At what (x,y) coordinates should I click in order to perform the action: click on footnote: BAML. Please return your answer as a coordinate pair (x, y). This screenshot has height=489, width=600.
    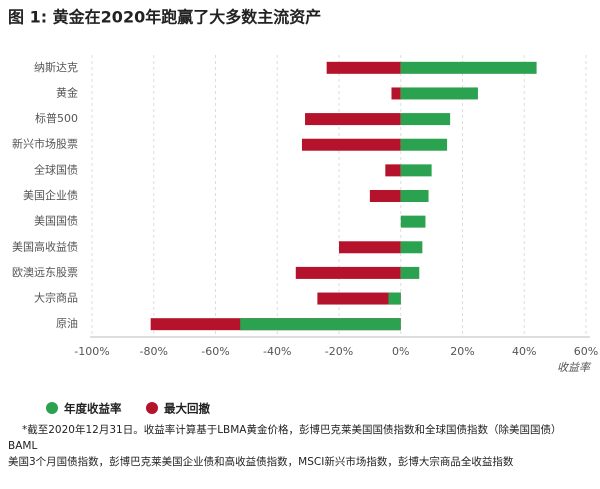
    Looking at the image, I should click on (22, 446).